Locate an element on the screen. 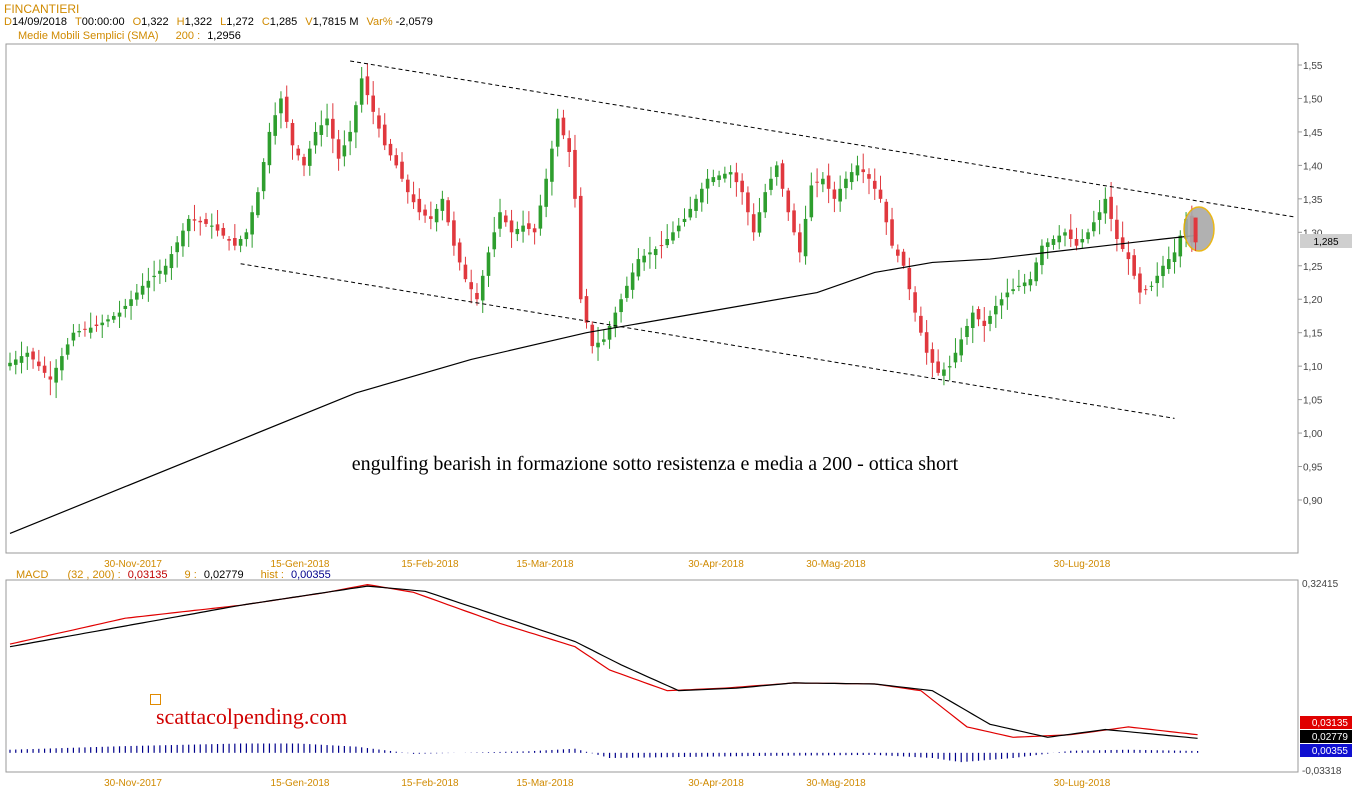 This screenshot has width=1352, height=800. macd-xtick-label: 30-Nov-2017 is located at coordinates (133, 783).